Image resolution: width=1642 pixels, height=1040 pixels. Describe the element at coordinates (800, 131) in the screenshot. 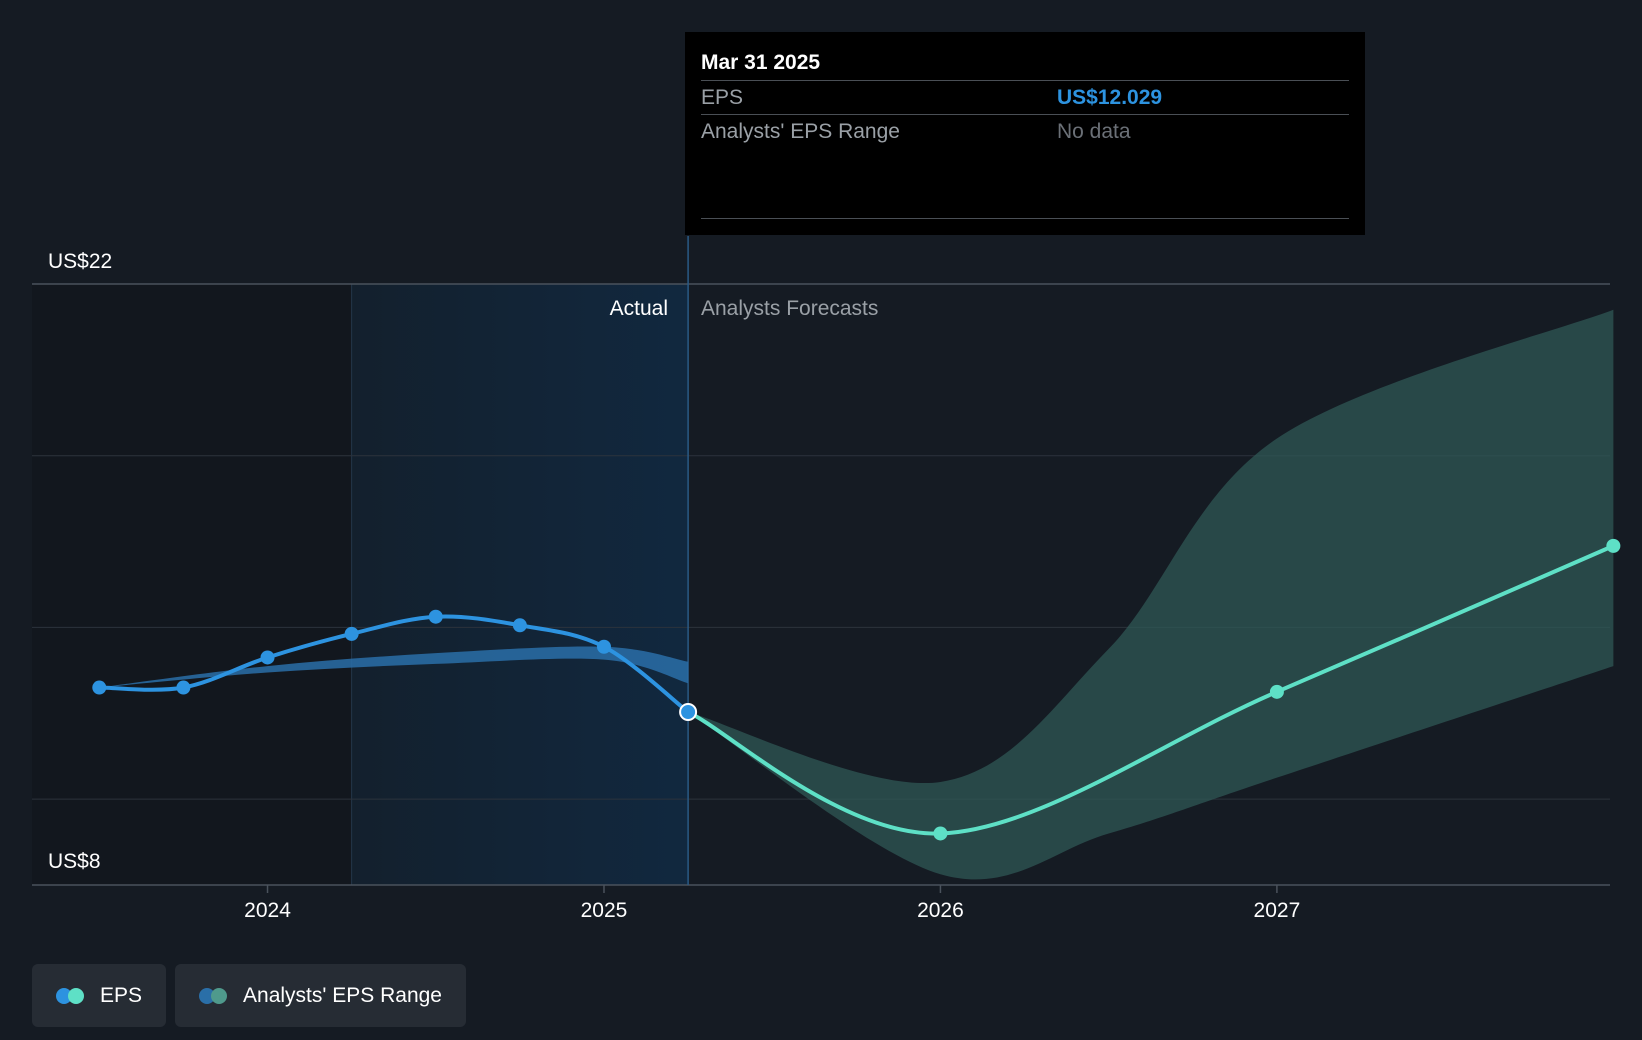

I see `tooltip-range-key: Analysts' EPS Range` at that location.